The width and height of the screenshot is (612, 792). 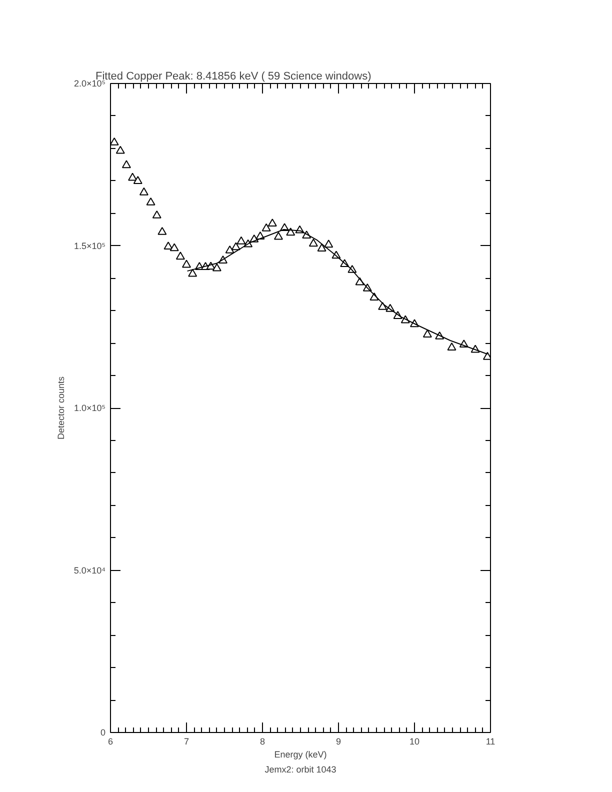 I want to click on y-axis-title: Detector counts, so click(x=61, y=408).